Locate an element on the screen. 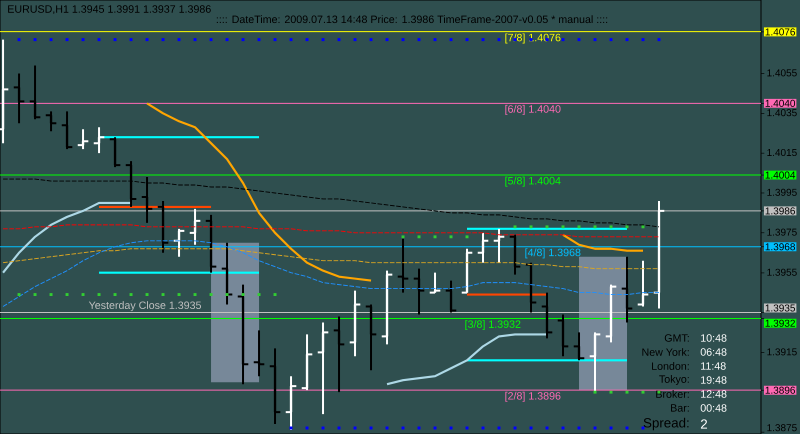 This screenshot has width=800, height=434. text: 11:48 is located at coordinates (713, 366).